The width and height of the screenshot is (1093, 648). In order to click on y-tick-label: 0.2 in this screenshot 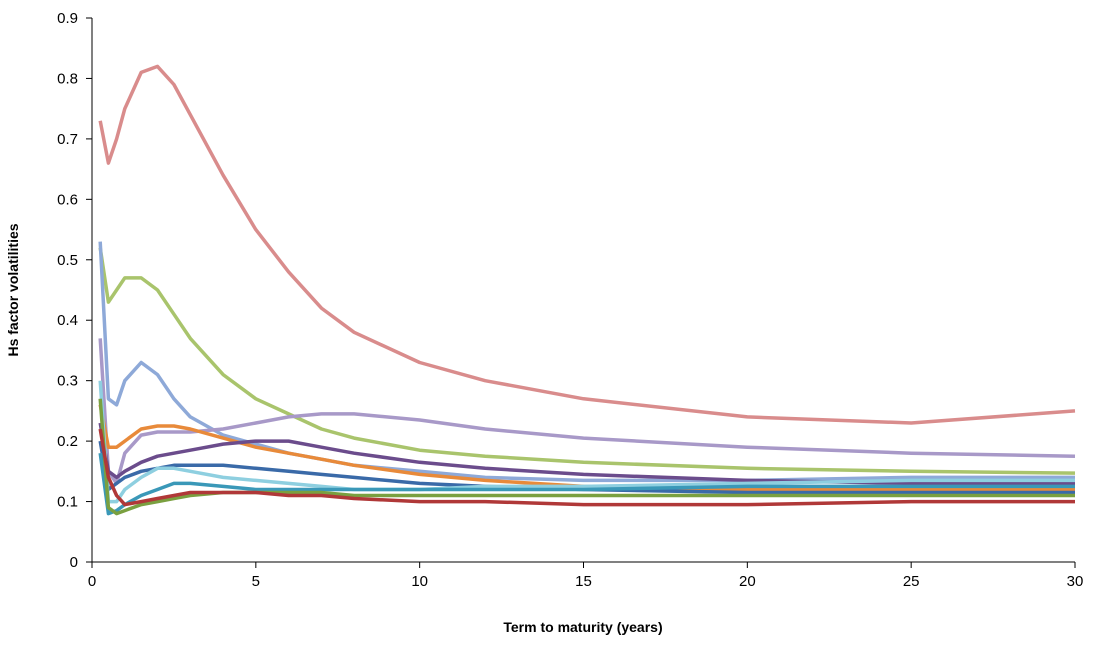, I will do `click(67, 441)`.